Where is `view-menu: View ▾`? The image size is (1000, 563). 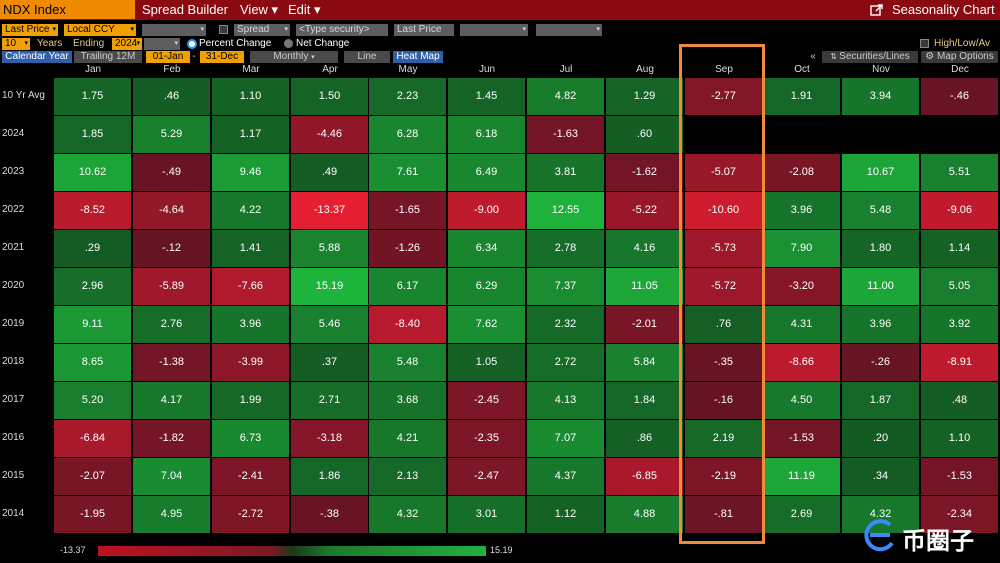 view-menu: View ▾ is located at coordinates (259, 9).